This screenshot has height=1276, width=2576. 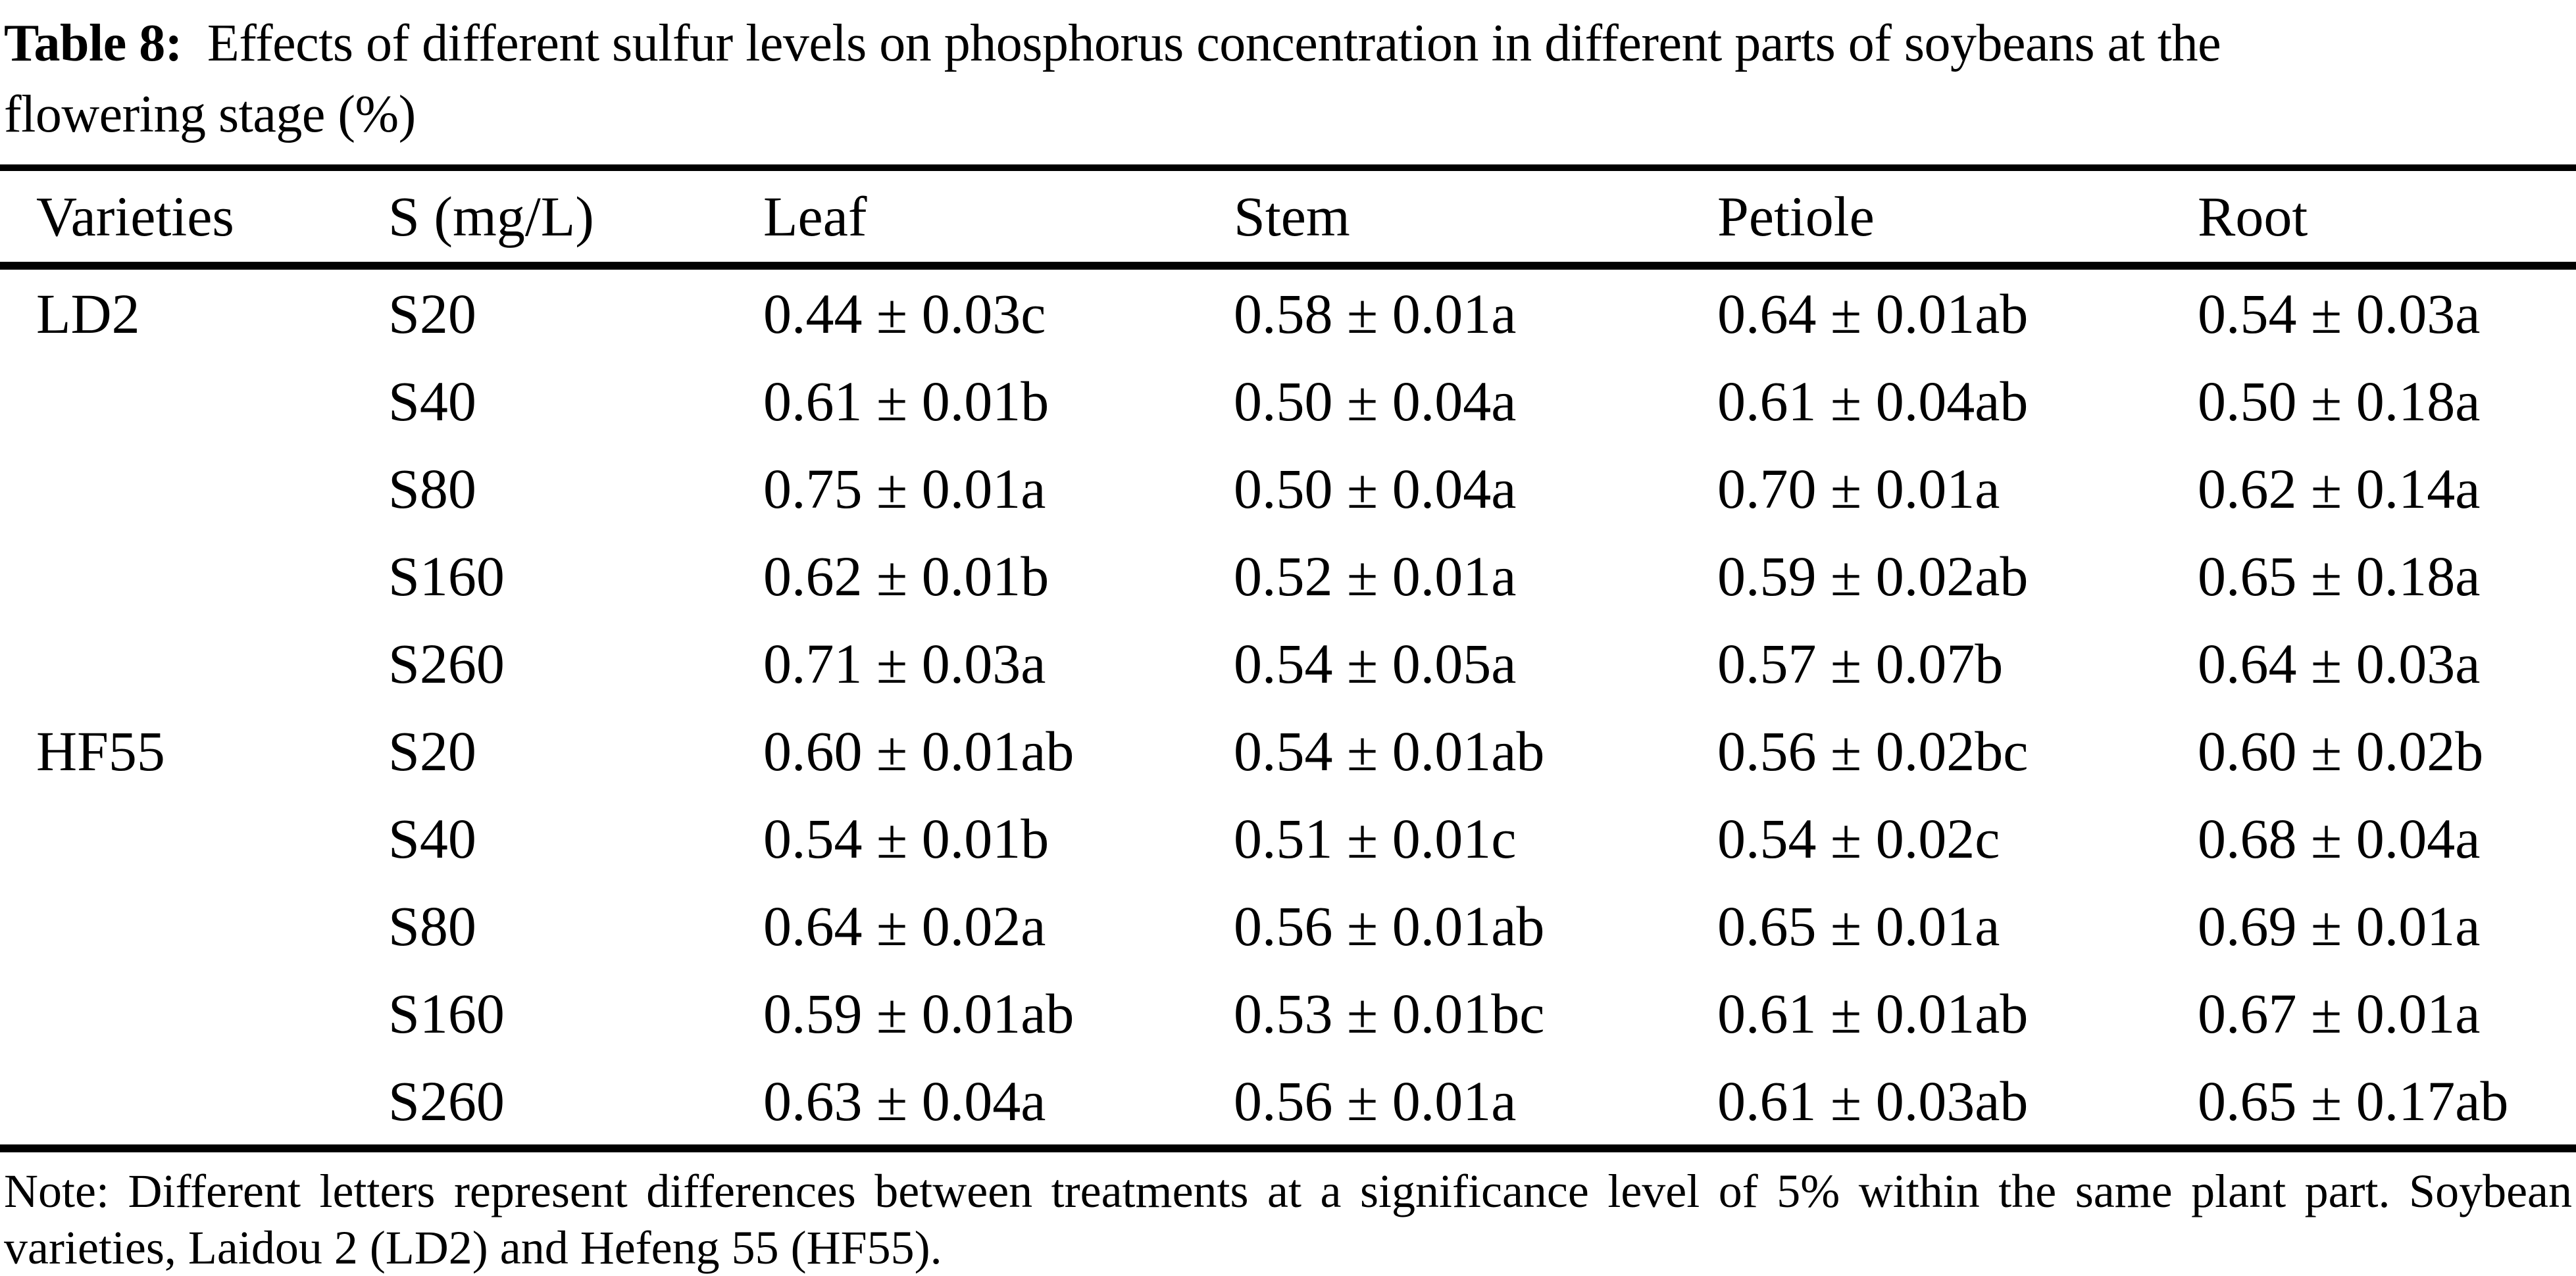 I want to click on root-cell: 0.60 ± 0.02b, so click(x=2341, y=751).